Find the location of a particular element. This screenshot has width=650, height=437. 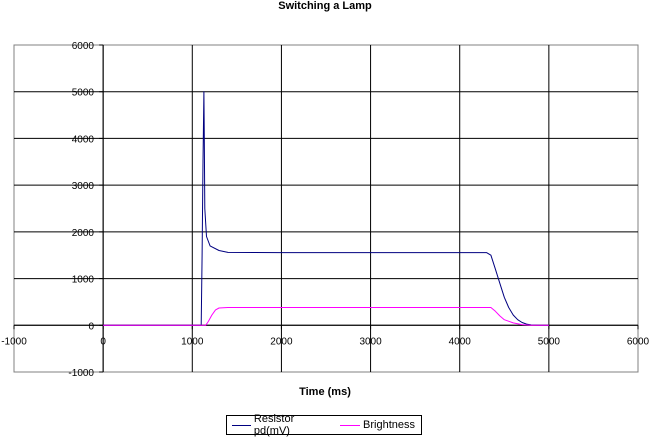

legend-swatch-brightness is located at coordinates (350, 425).